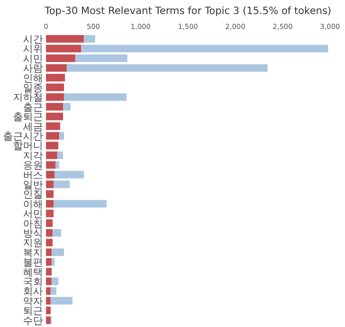 The image size is (345, 327). I want to click on y-tick-label: 지원, so click(33, 244).